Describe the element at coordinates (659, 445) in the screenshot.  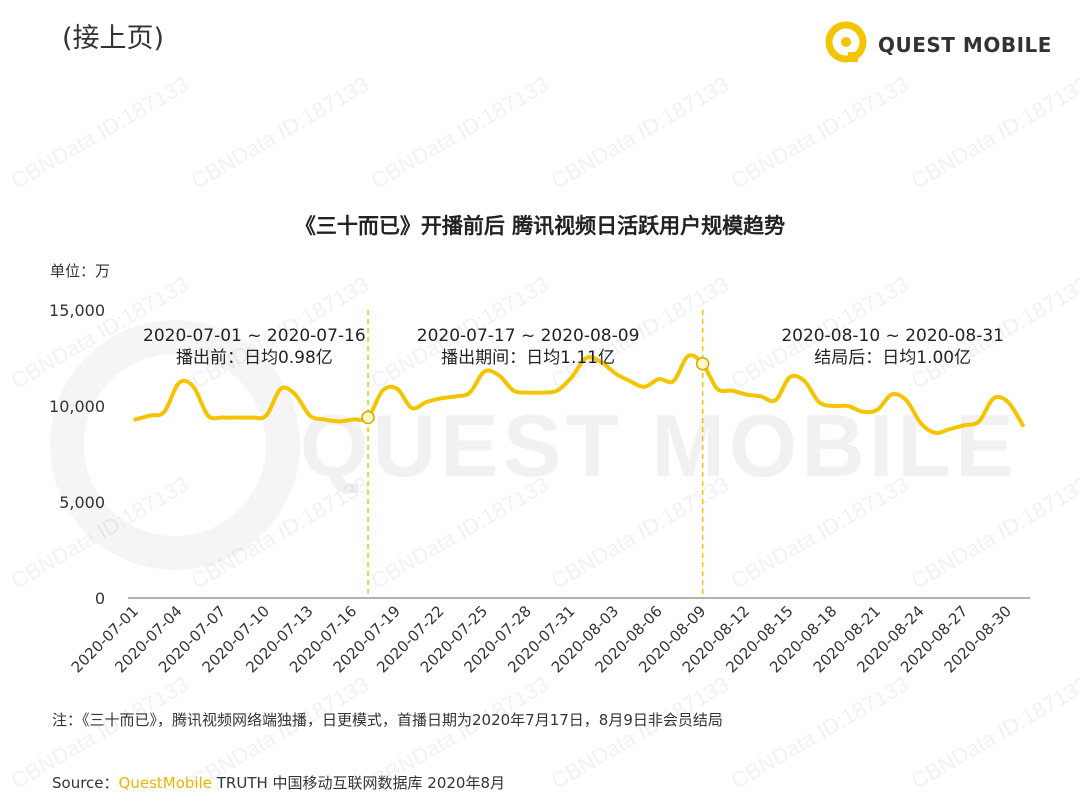
I see `background-watermark: QUEST MOBILE` at that location.